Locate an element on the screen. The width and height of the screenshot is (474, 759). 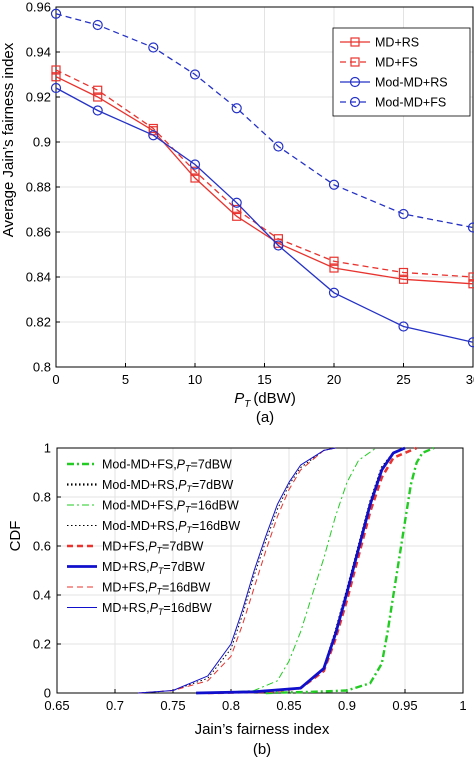
panel-a-ytick-label: 0.96 is located at coordinates (38, 7).